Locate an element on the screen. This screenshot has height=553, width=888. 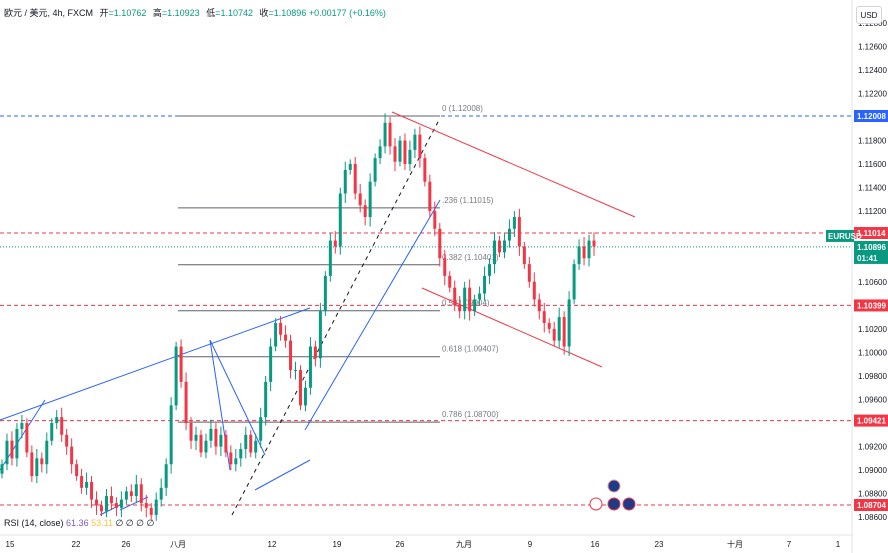
rsi-legend: RSI (14, close) 61.36 53.11 ∅ ∅ ∅ ∅ is located at coordinates (79, 523).